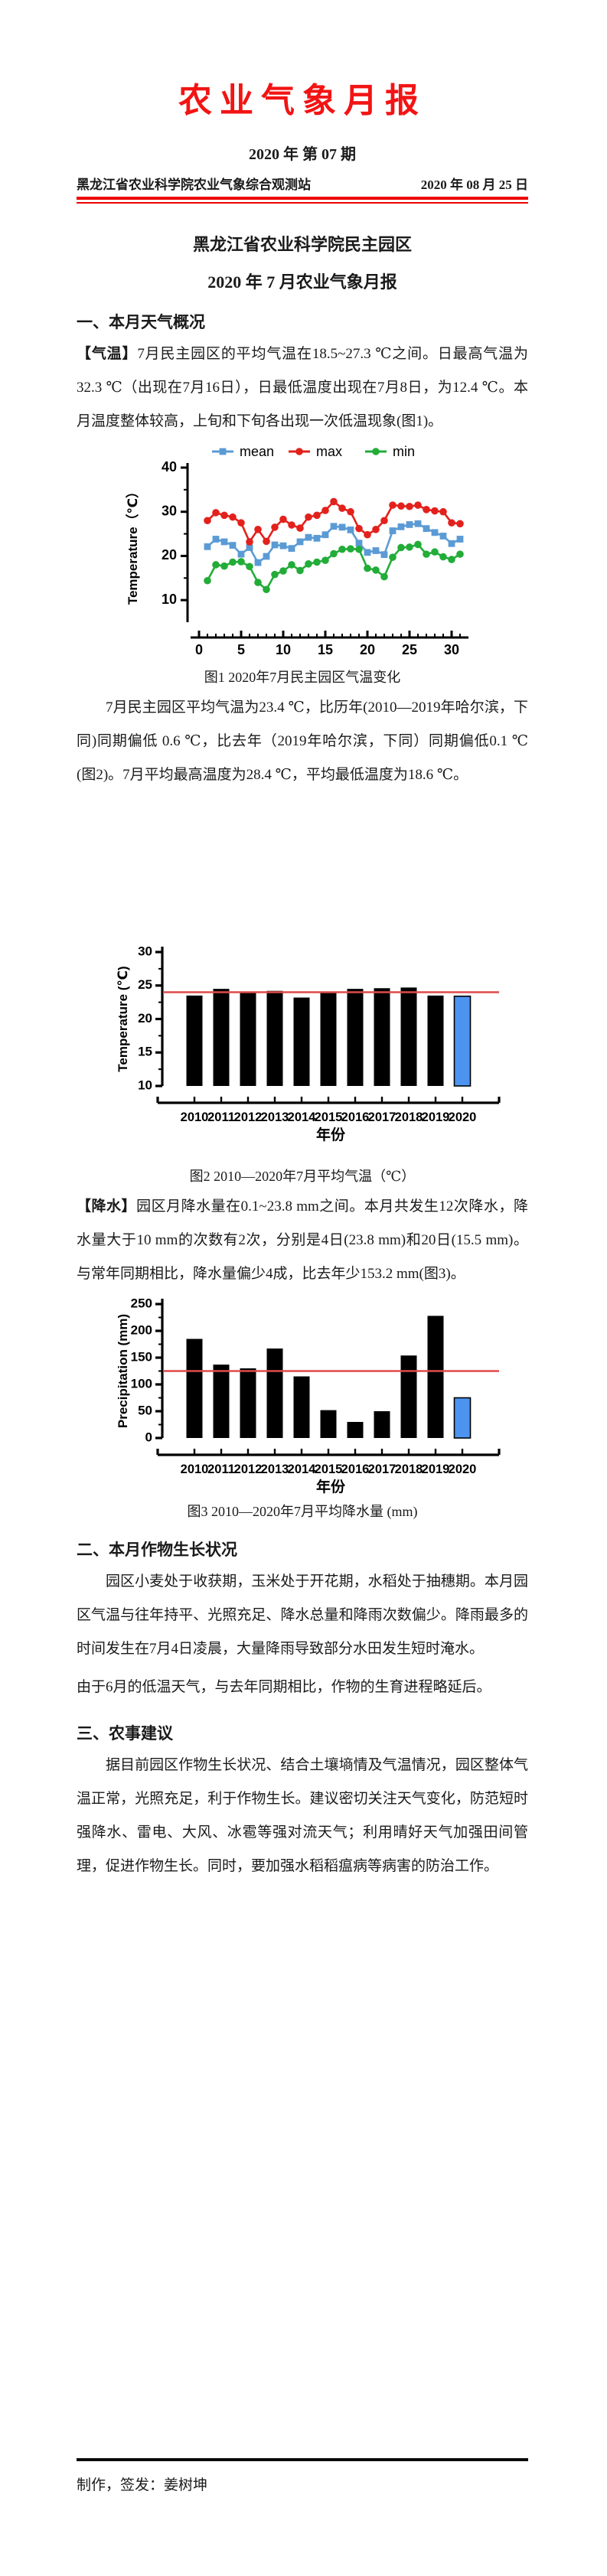 The height and width of the screenshot is (2576, 607). What do you see at coordinates (133, 545) in the screenshot?
I see `svg-text: Temperature（℃）` at bounding box center [133, 545].